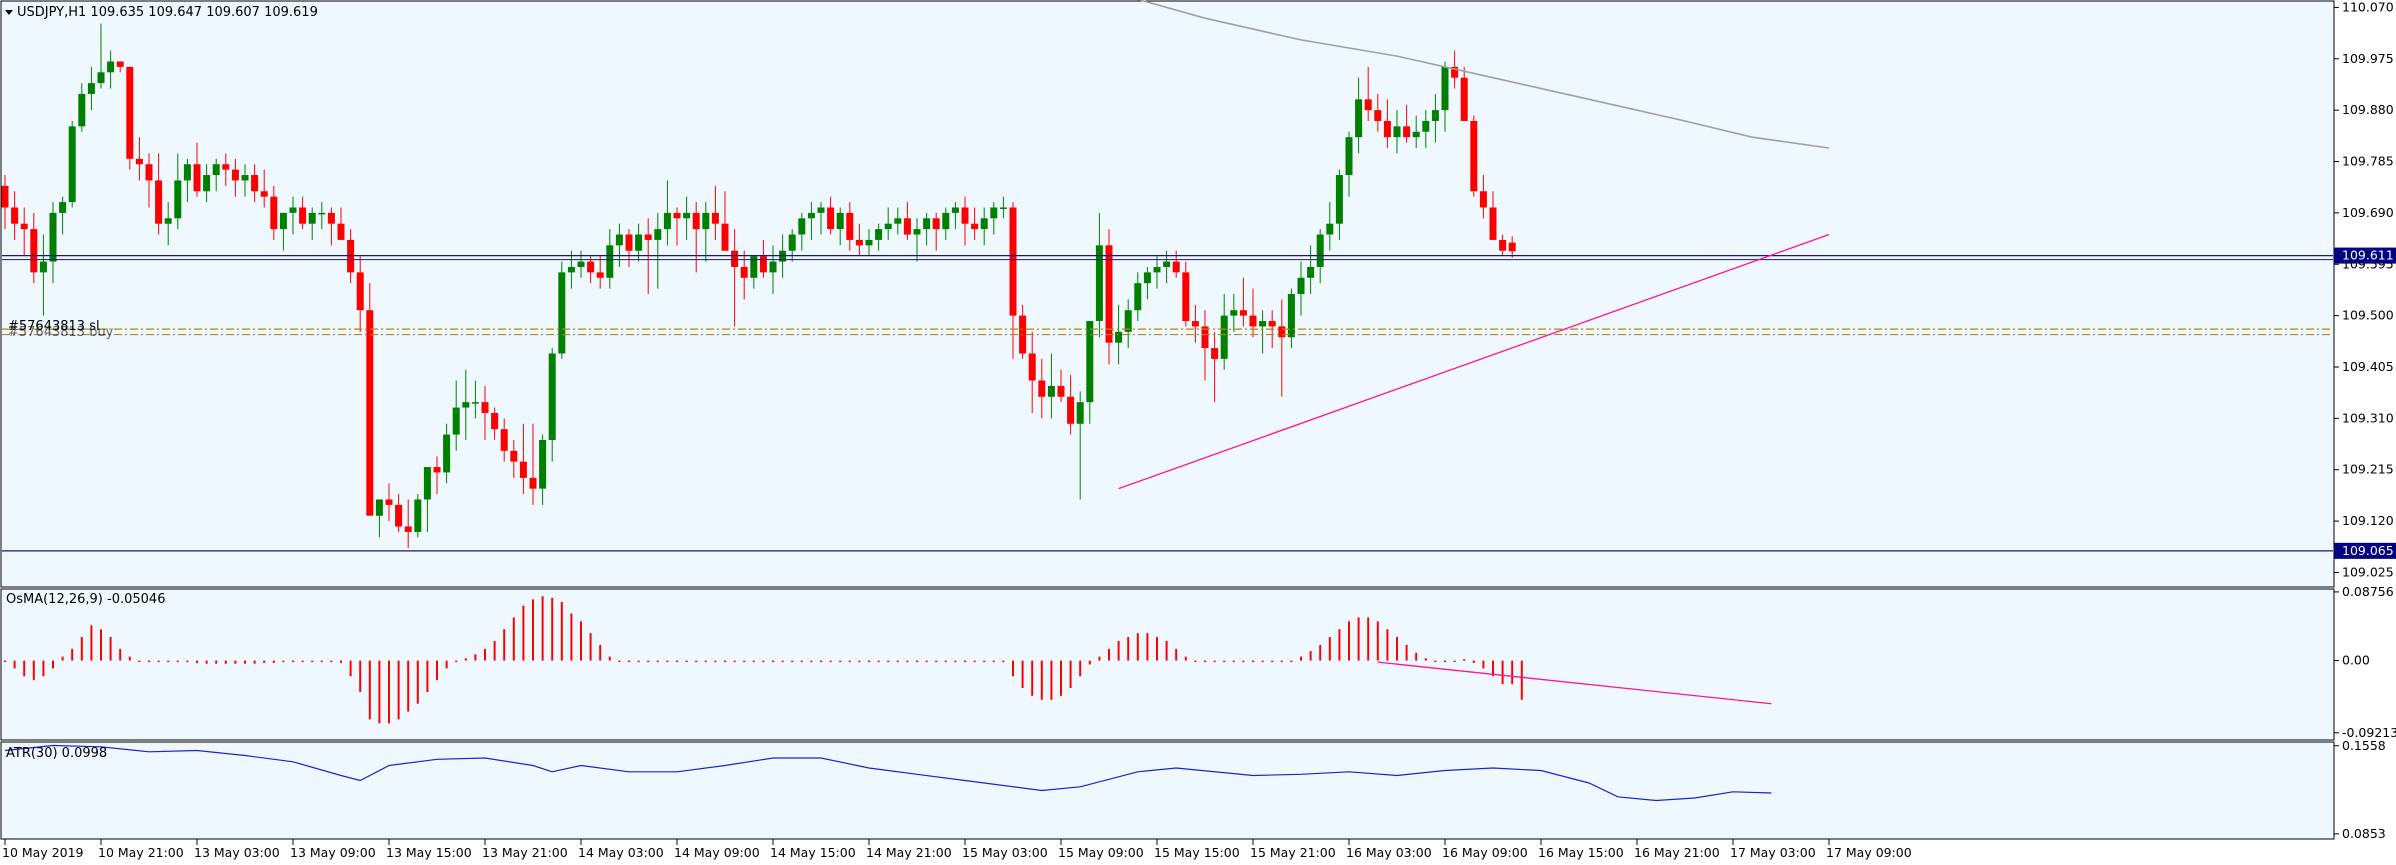 This screenshot has width=2396, height=865. What do you see at coordinates (1483, 74) in the screenshot?
I see `moving-average-line` at bounding box center [1483, 74].